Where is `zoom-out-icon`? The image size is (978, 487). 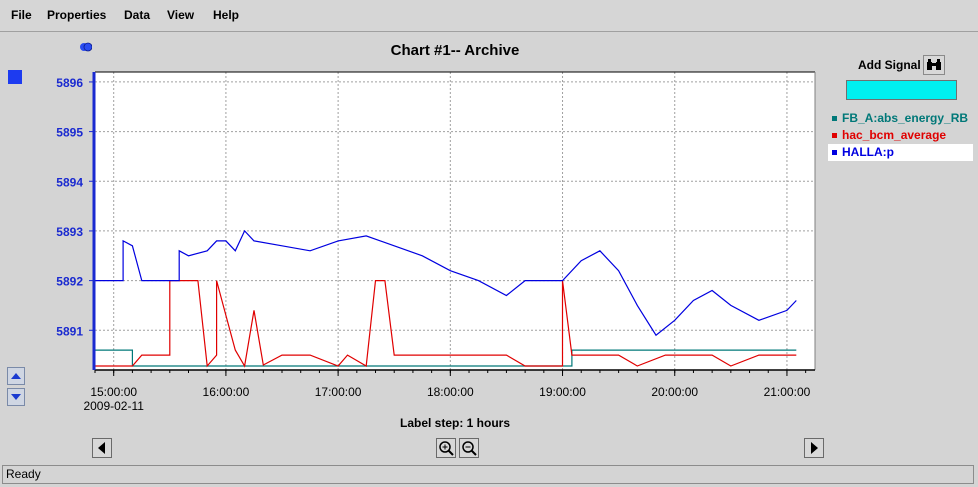
zoom-out-icon is located at coordinates (469, 448).